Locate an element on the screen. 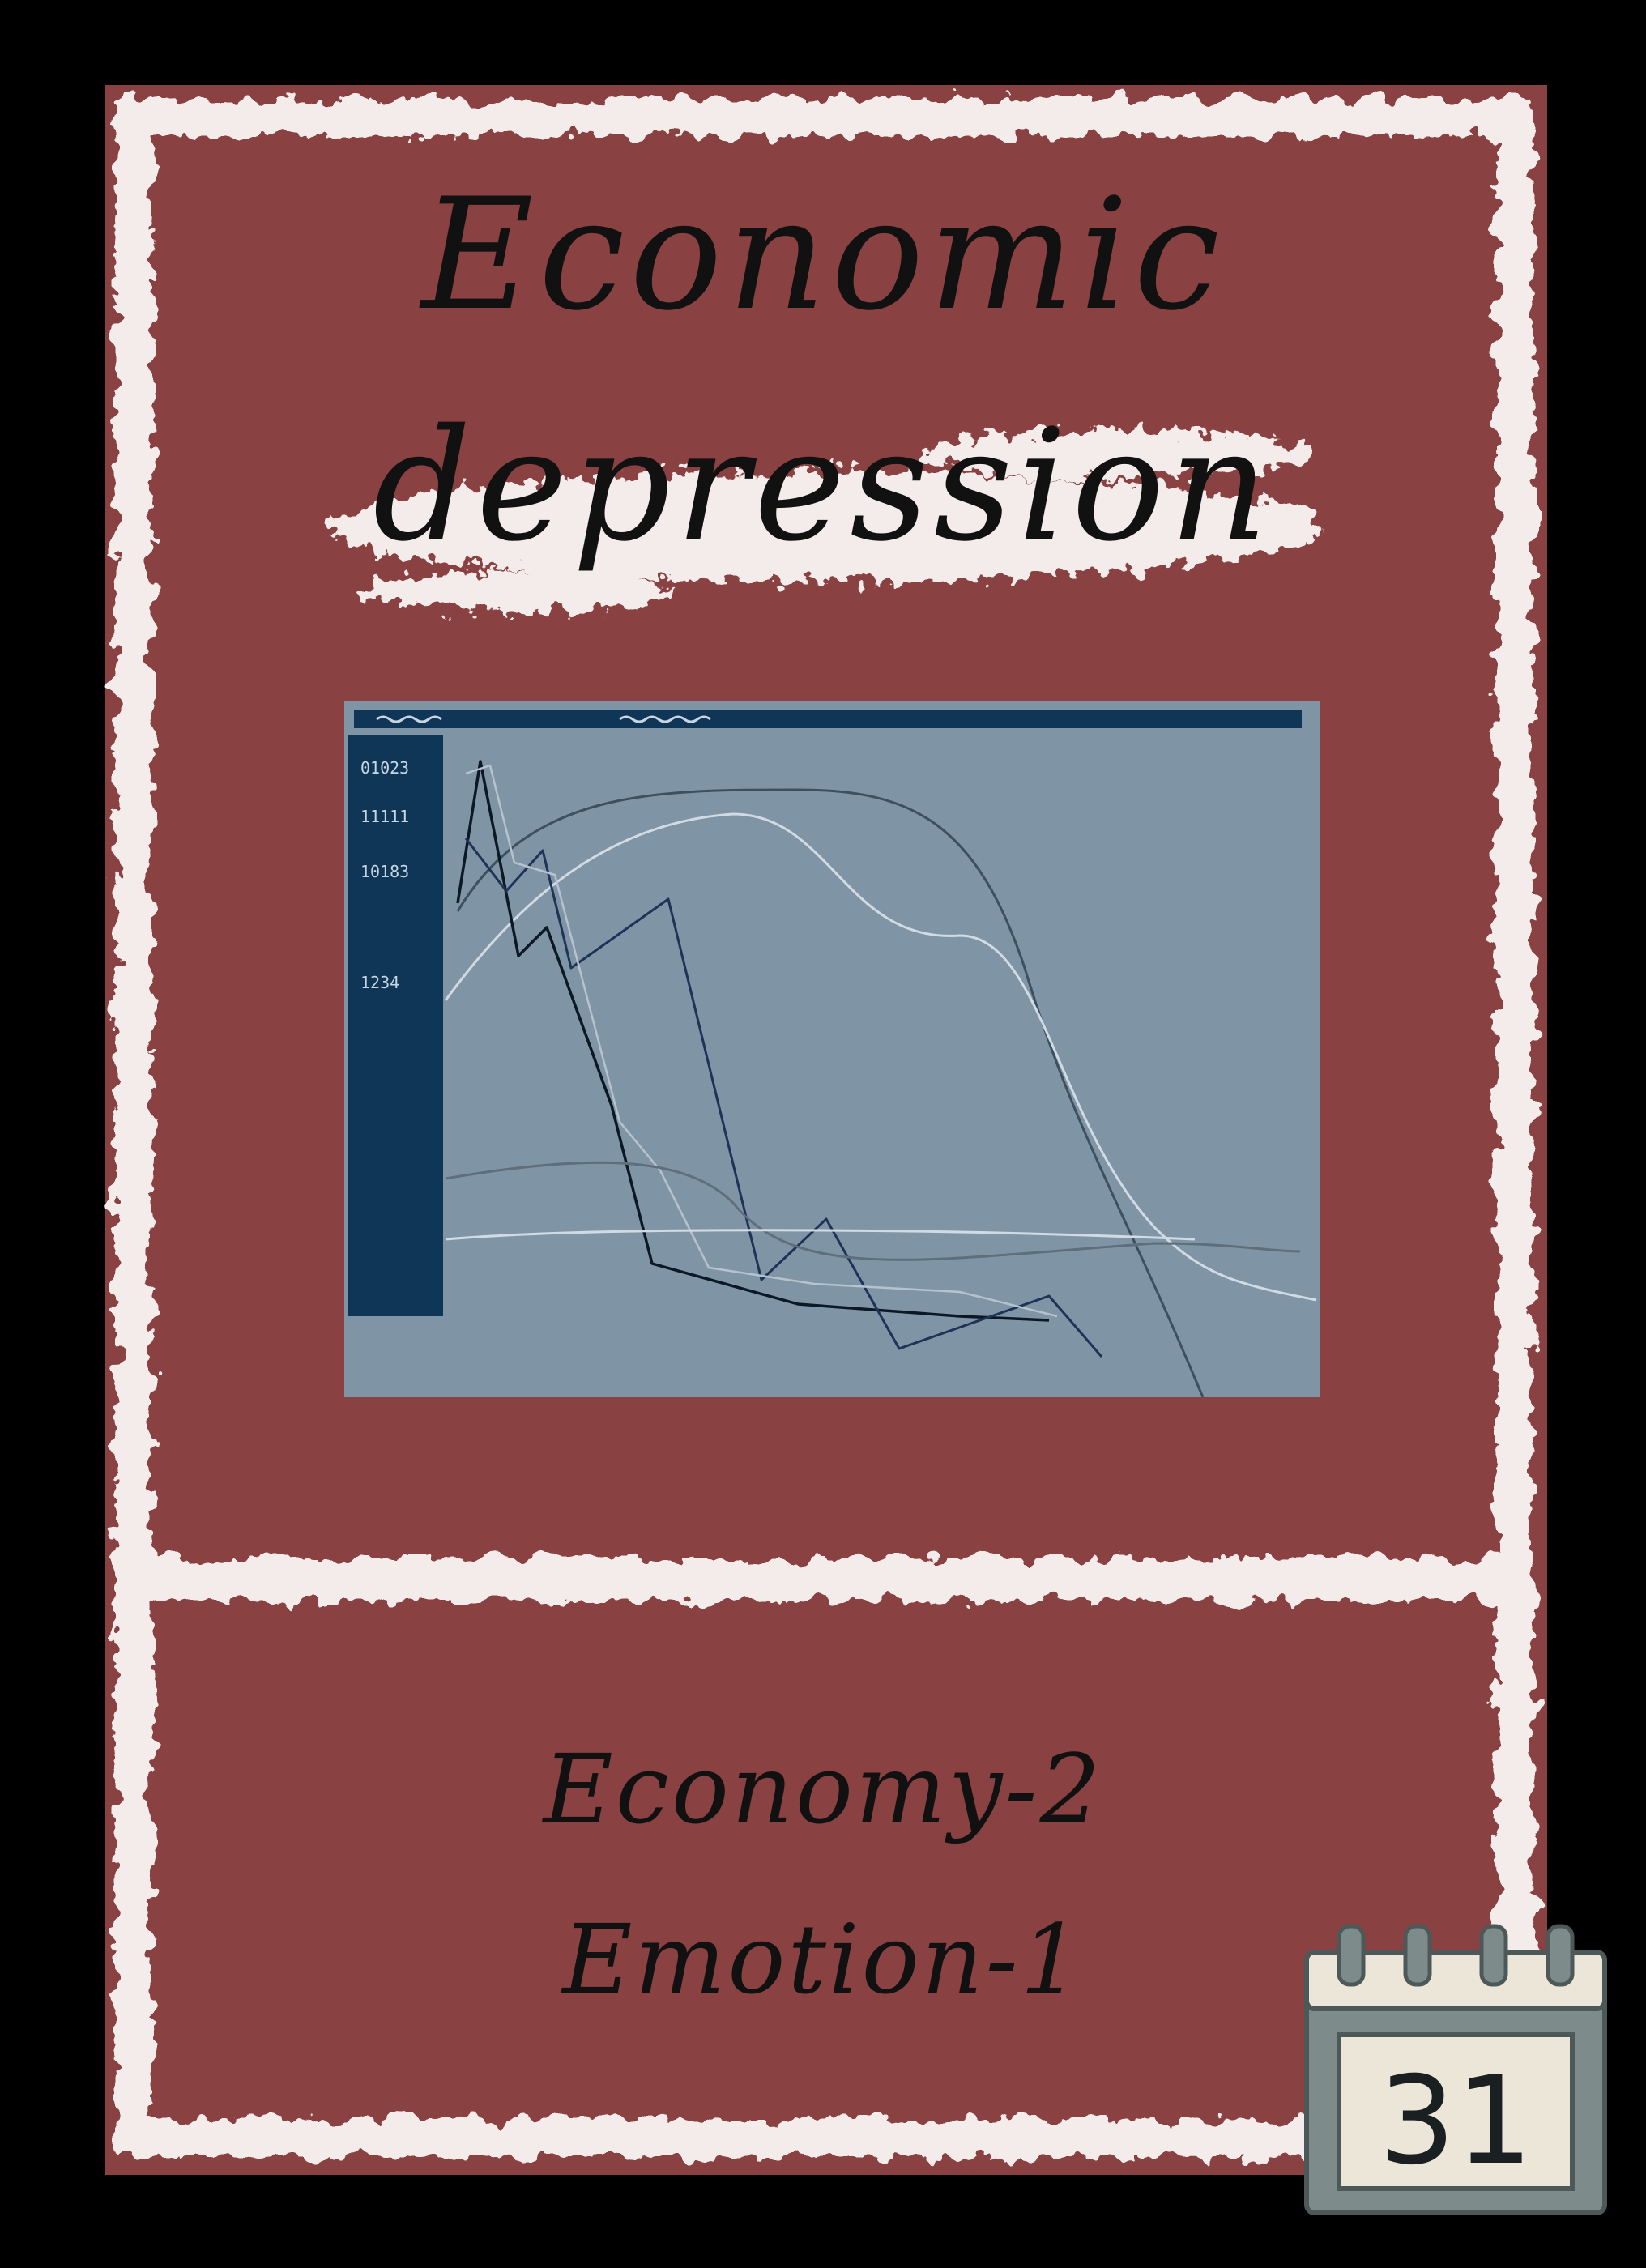  calendar-page is located at coordinates (1456, 2111).